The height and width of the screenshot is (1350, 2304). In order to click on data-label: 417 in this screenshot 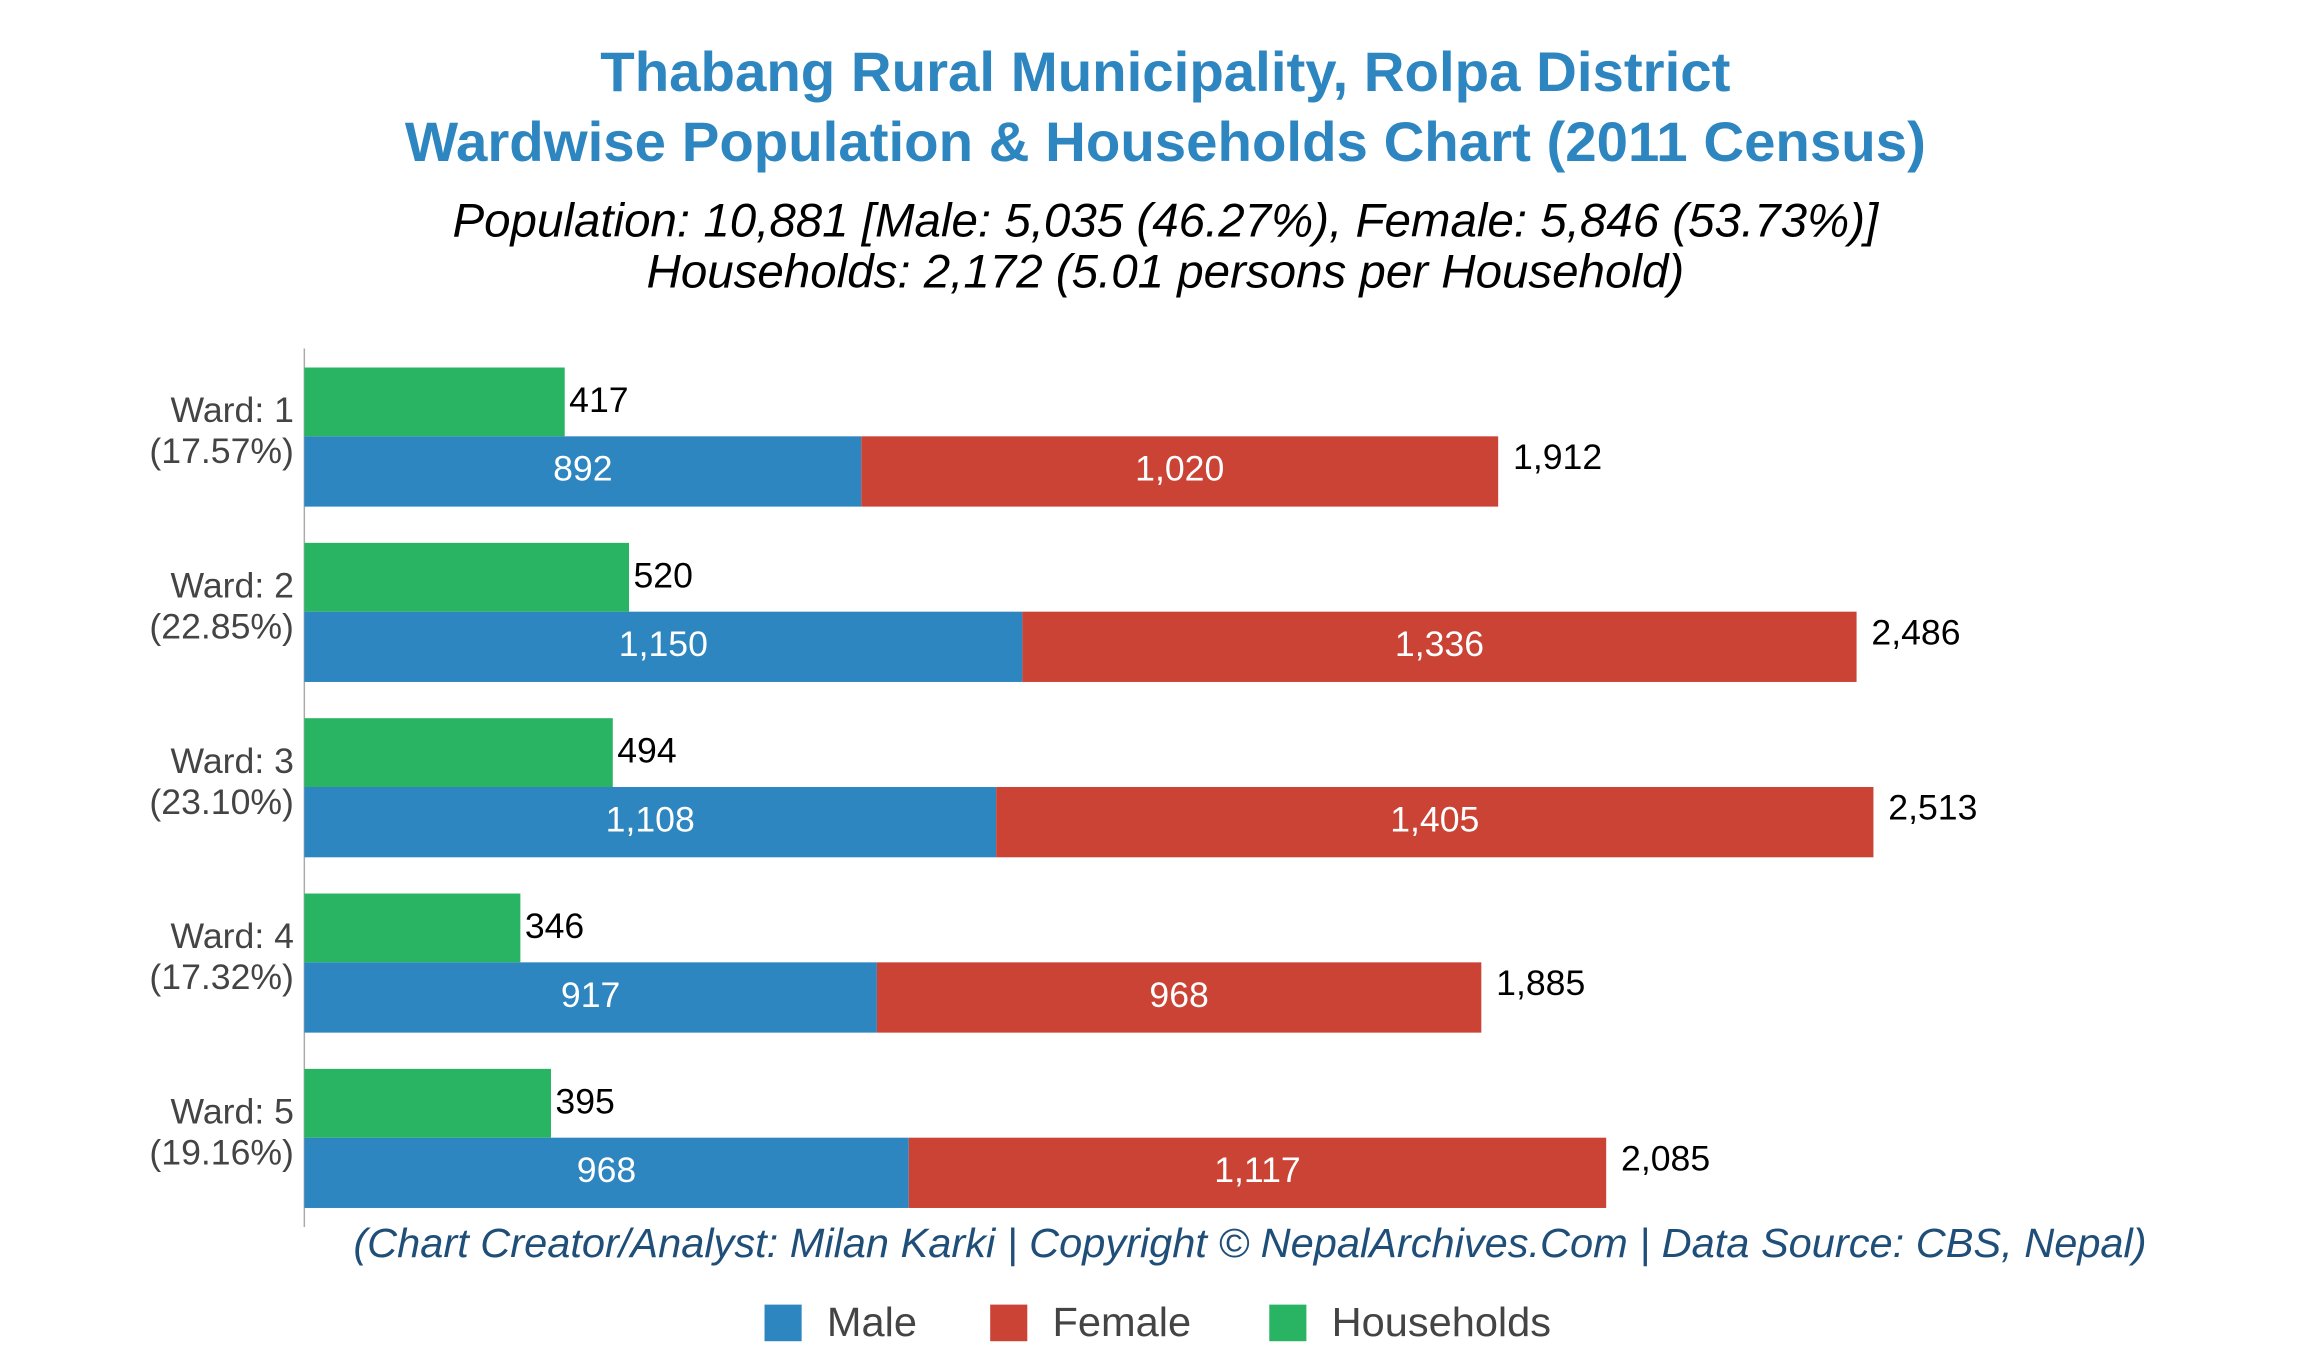, I will do `click(598, 400)`.